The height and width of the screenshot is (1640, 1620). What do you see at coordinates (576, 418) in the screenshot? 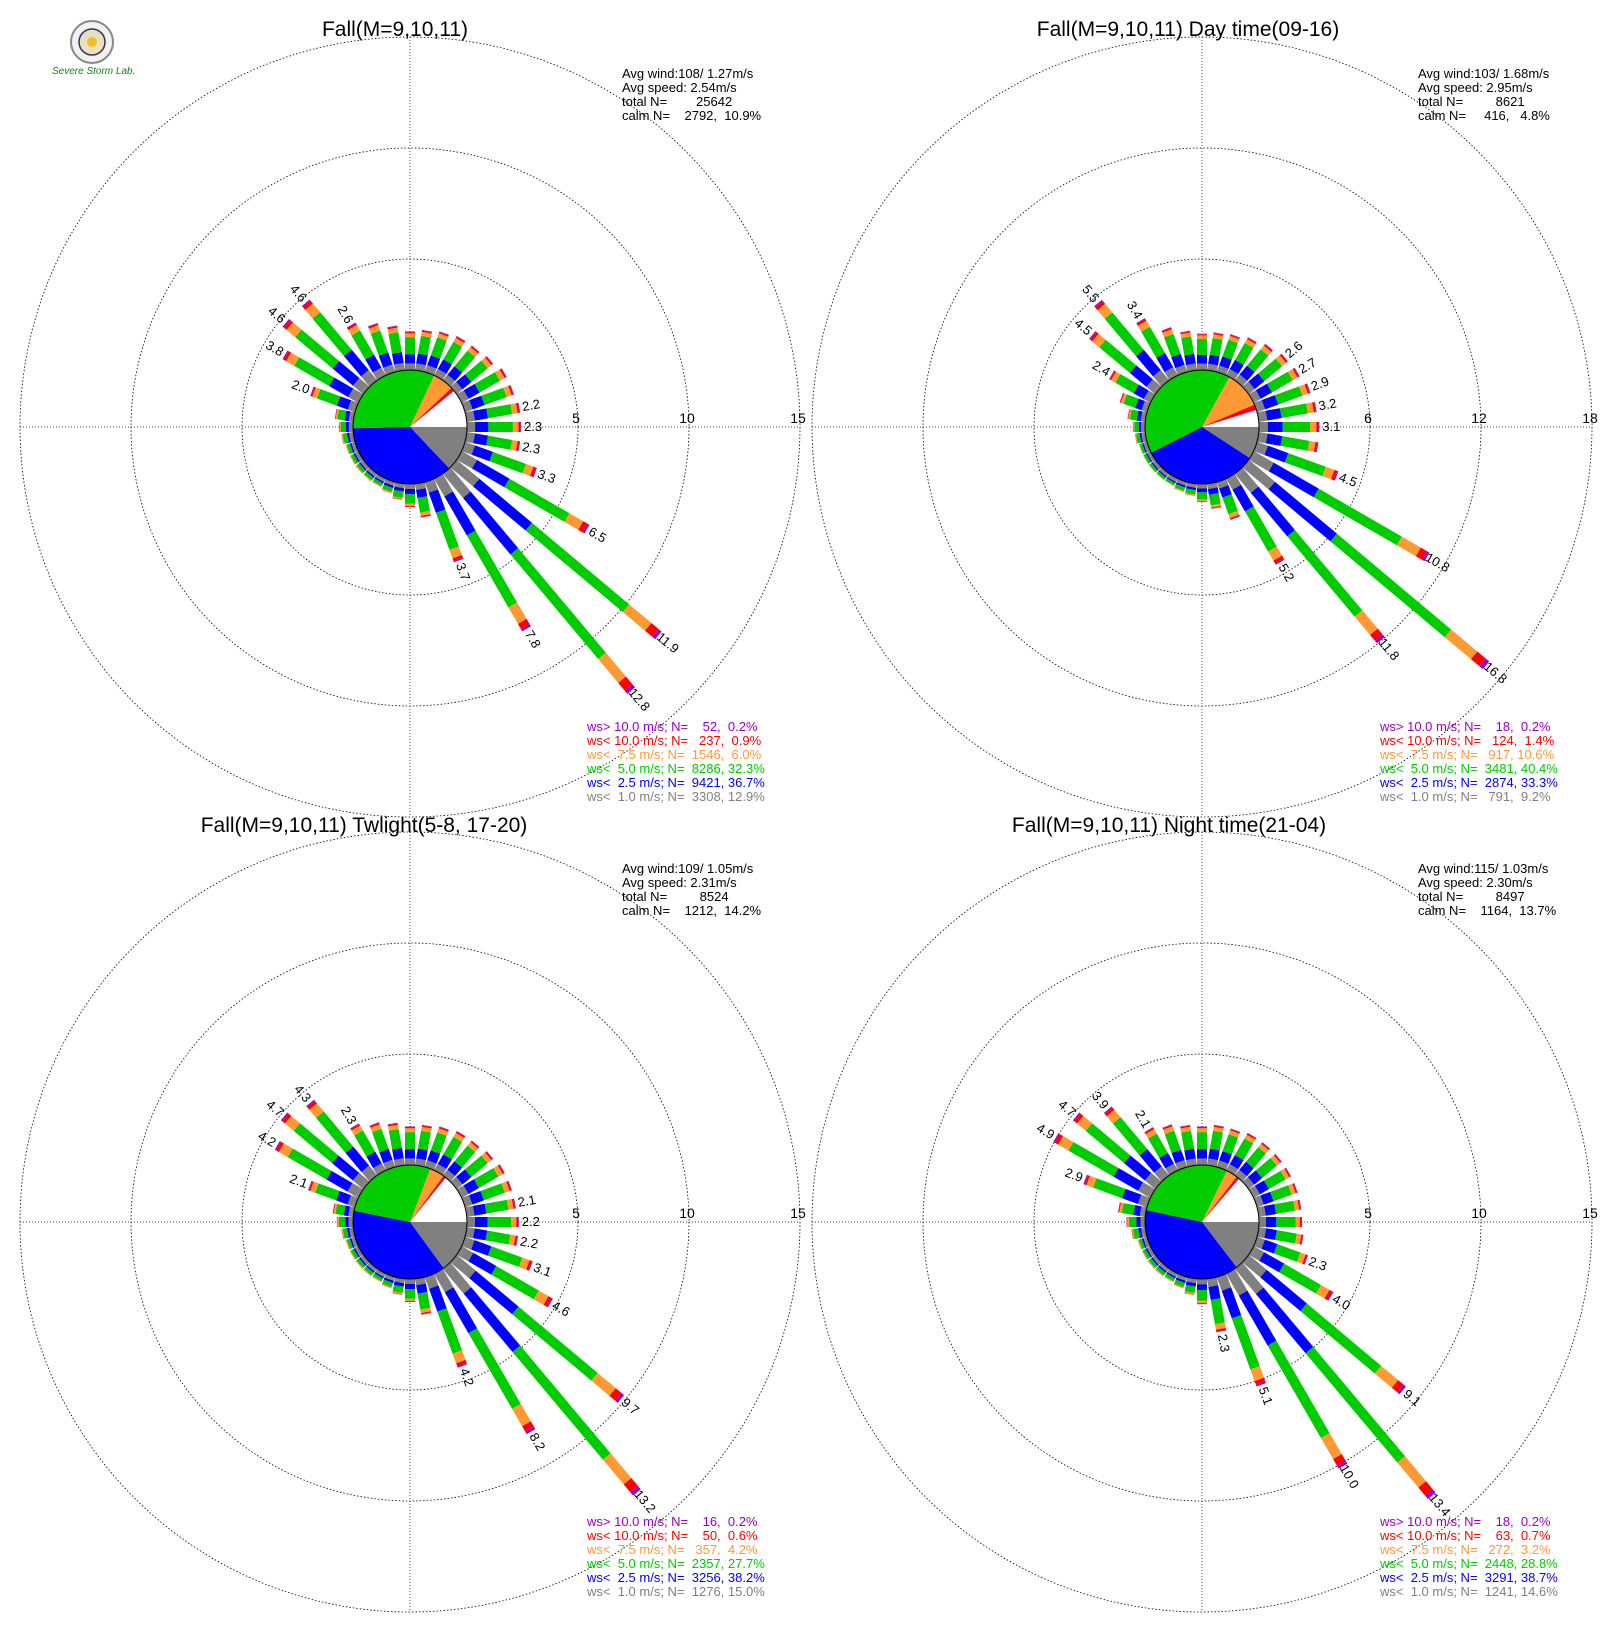
I see `ring-label: 5` at bounding box center [576, 418].